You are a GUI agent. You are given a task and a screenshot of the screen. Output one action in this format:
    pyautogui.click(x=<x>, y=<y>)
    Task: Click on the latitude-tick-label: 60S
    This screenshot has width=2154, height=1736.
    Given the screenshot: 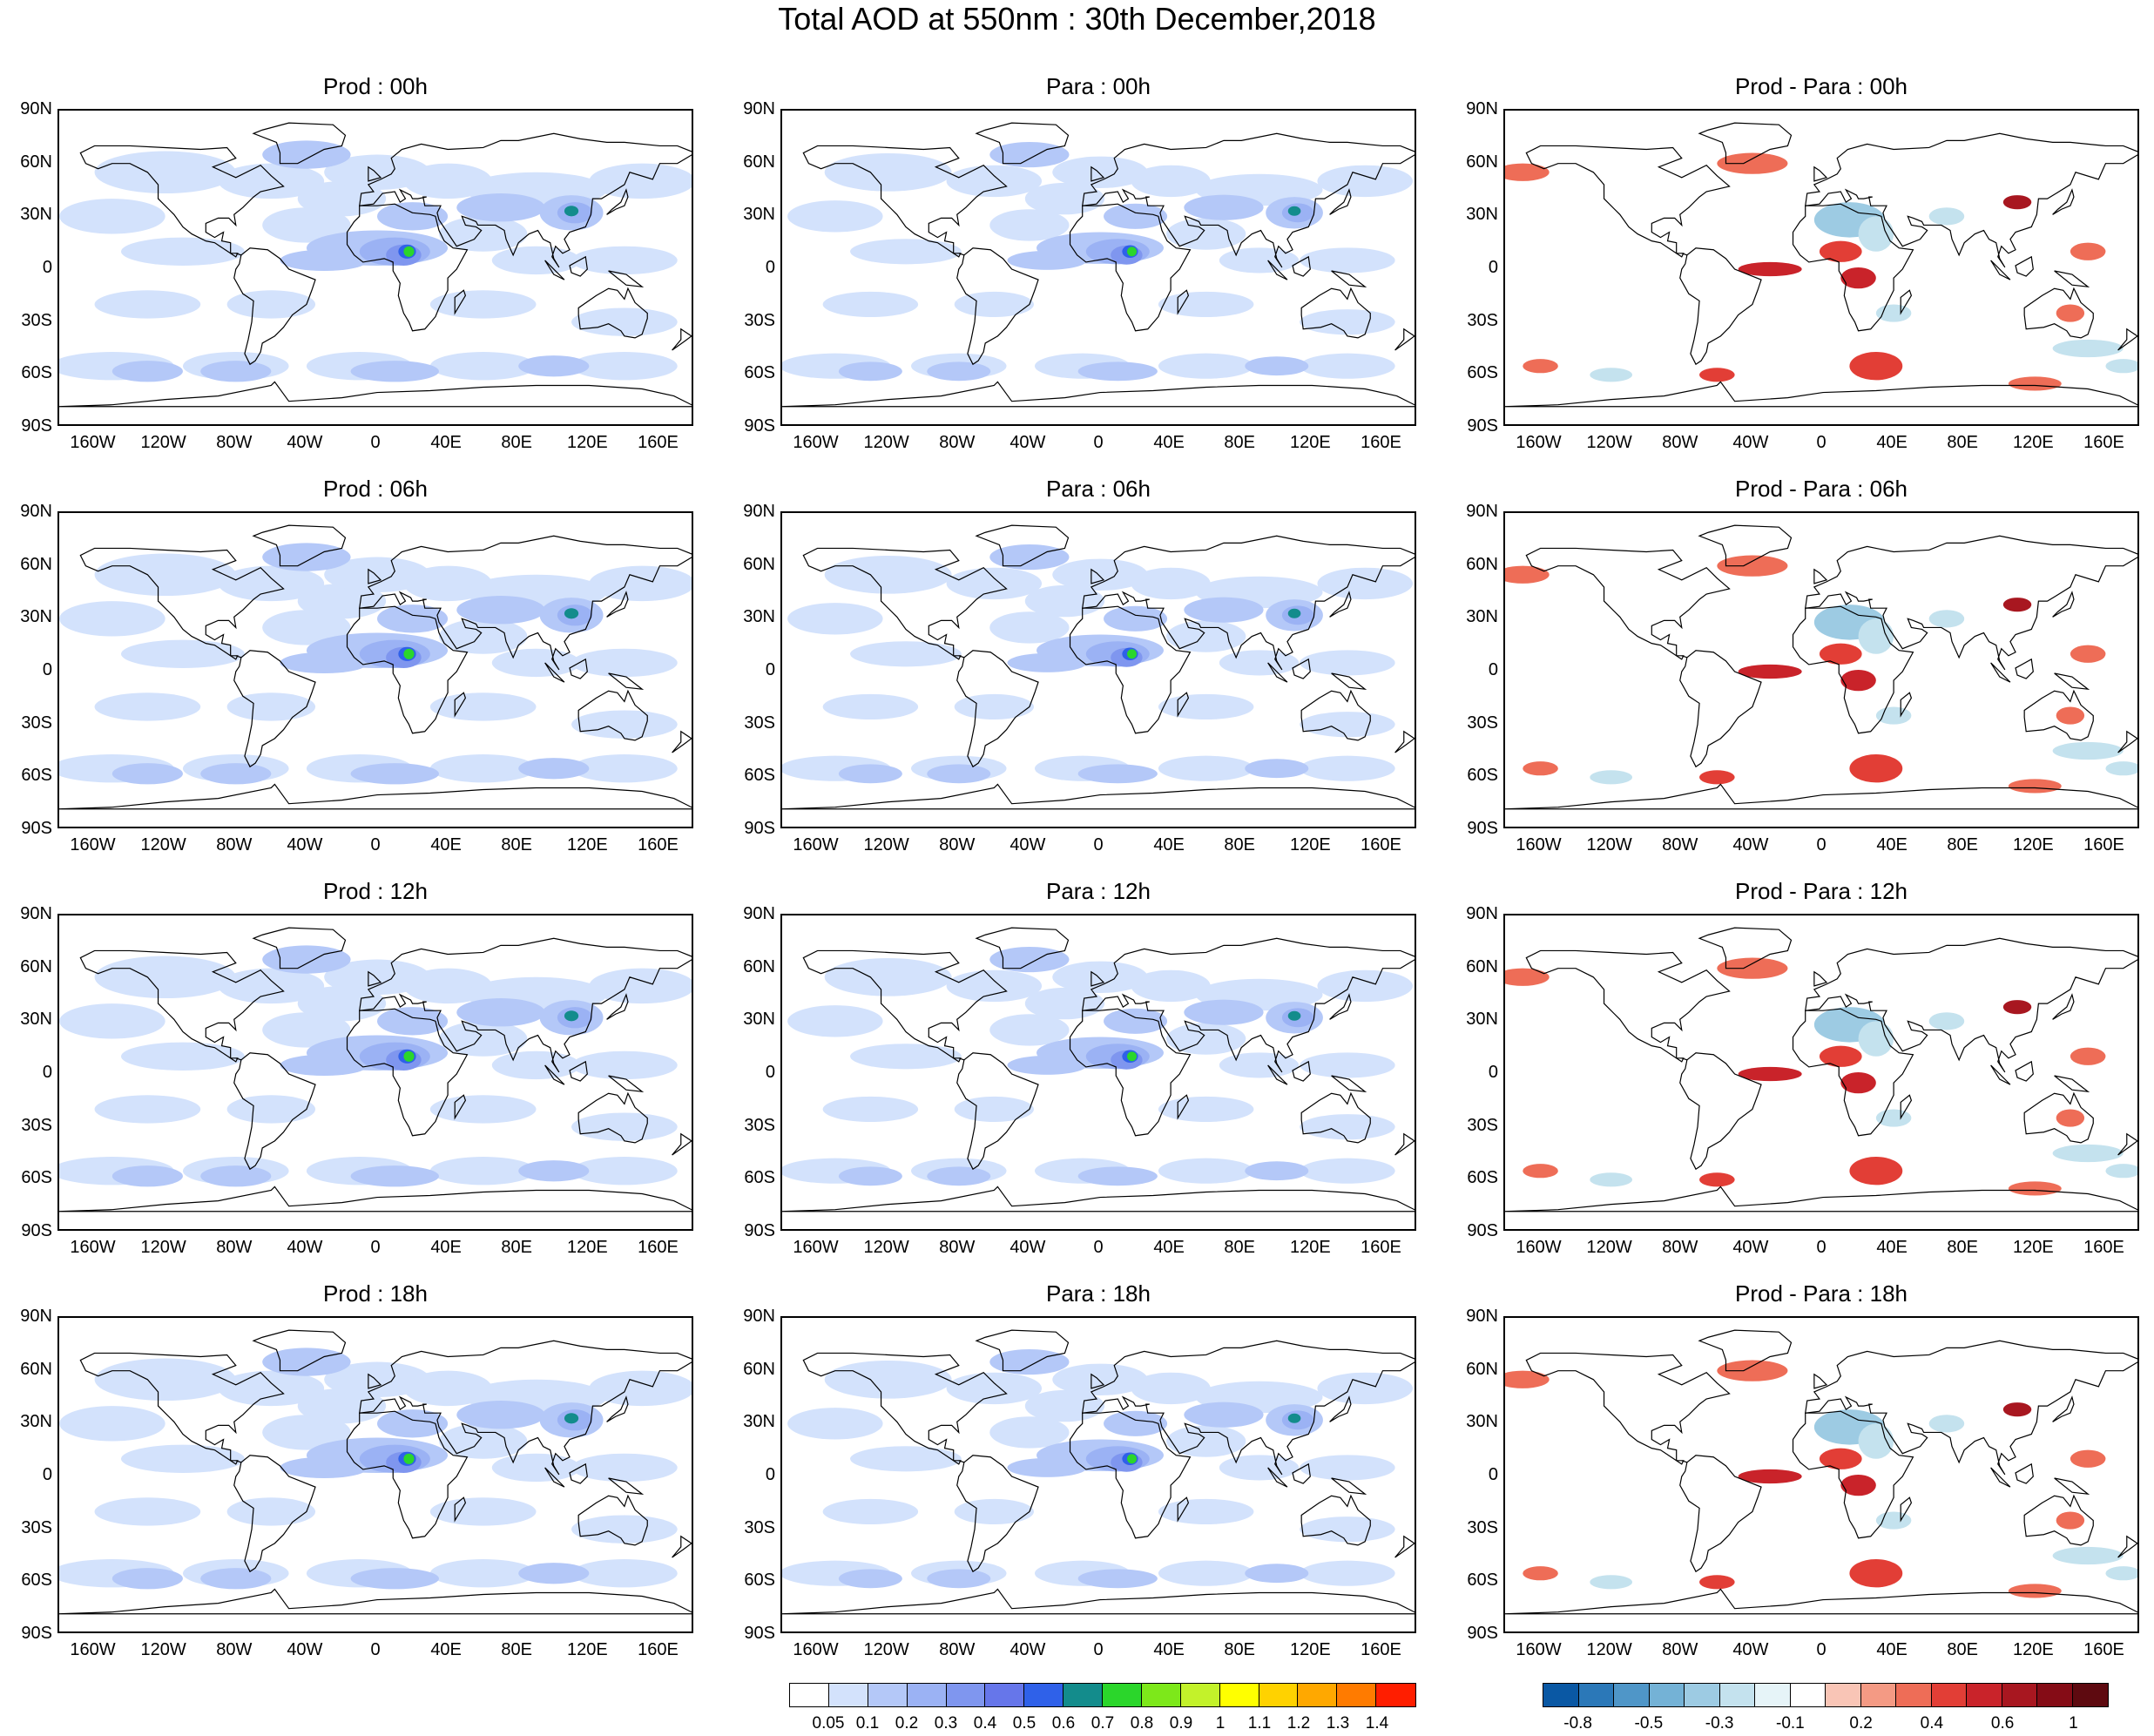 What is the action you would take?
    pyautogui.click(x=36, y=1581)
    